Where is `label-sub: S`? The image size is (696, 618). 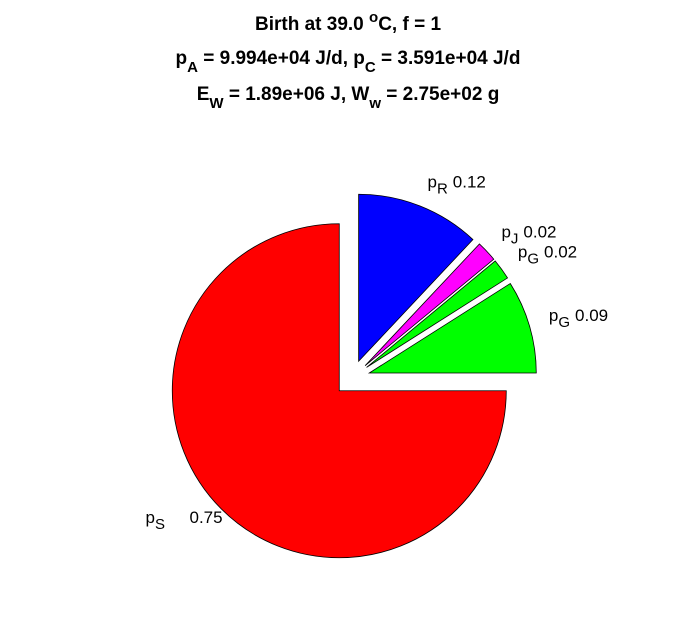
label-sub: S is located at coordinates (160, 524).